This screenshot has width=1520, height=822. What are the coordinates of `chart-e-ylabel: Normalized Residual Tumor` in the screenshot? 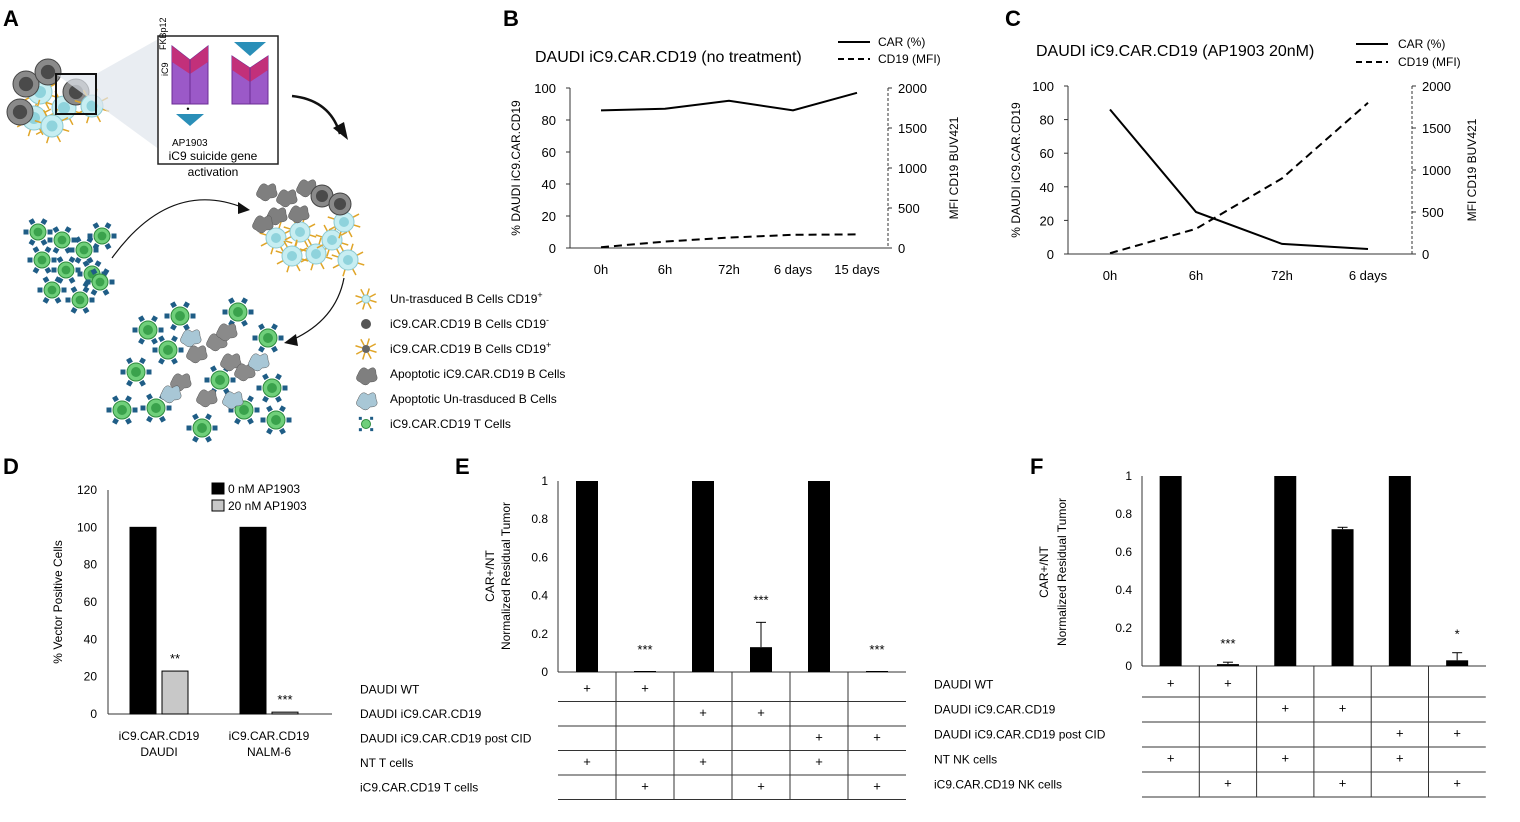 It's located at (506, 576).